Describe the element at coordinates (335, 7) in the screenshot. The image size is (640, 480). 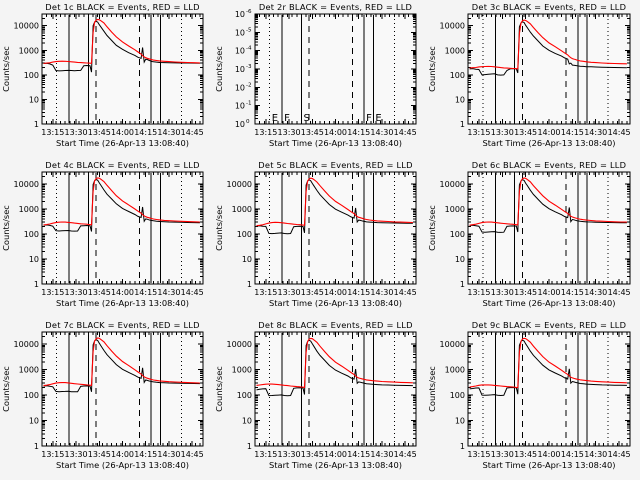
I see `panel-title: Det 2r BLACK = Events, RED = LLD` at that location.